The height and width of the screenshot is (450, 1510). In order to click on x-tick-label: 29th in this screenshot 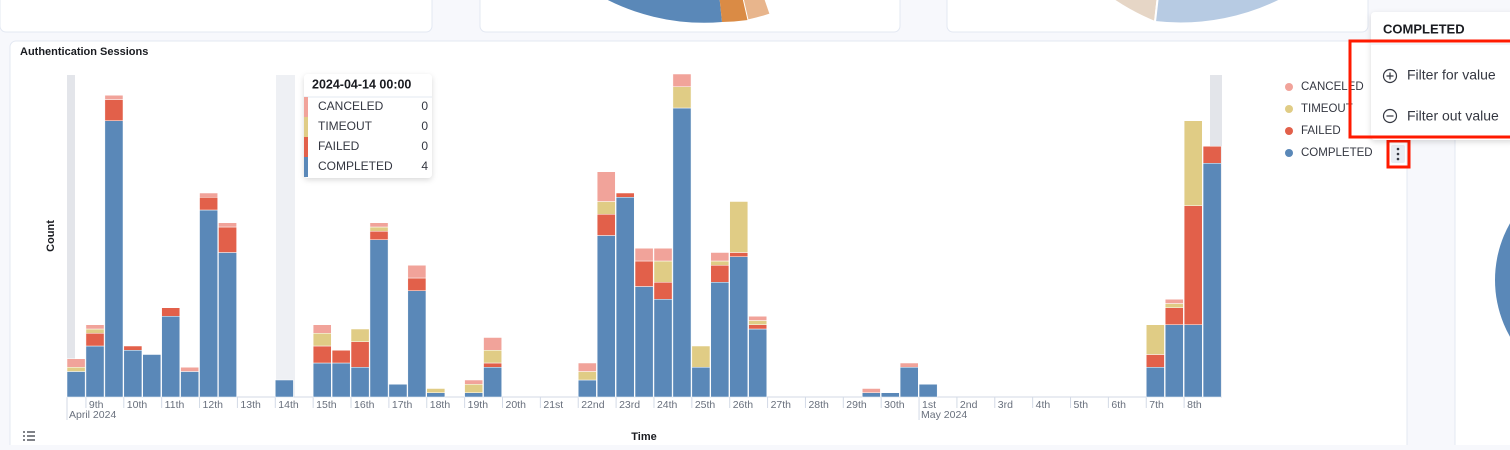, I will do `click(856, 405)`.